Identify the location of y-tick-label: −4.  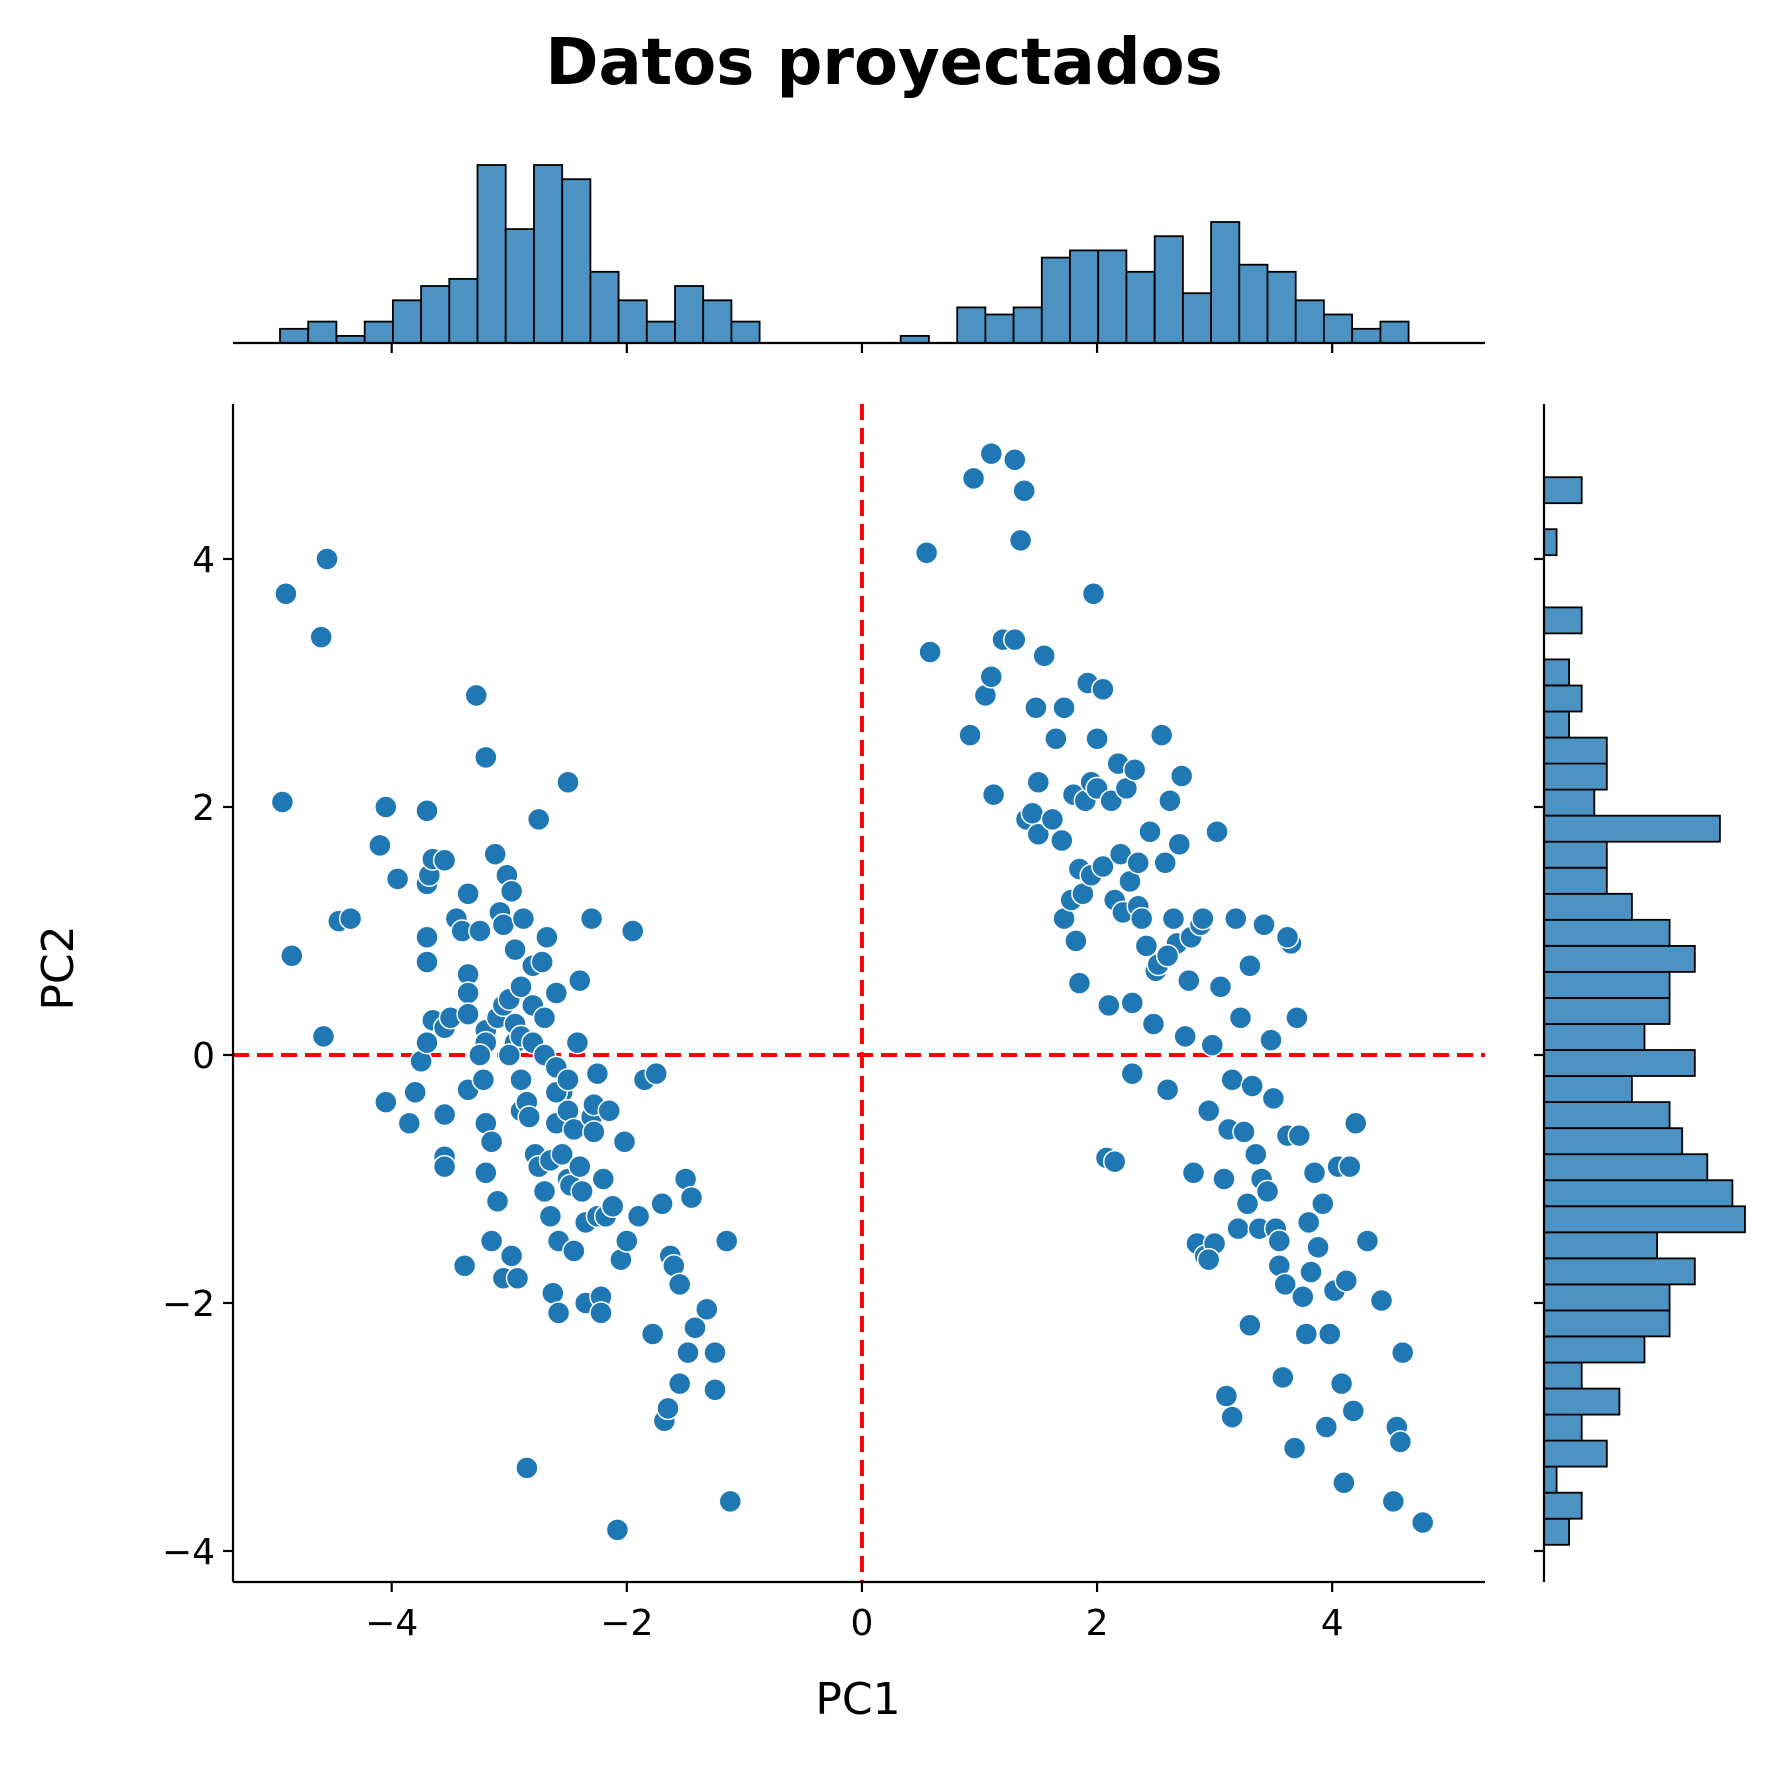
(188, 1552).